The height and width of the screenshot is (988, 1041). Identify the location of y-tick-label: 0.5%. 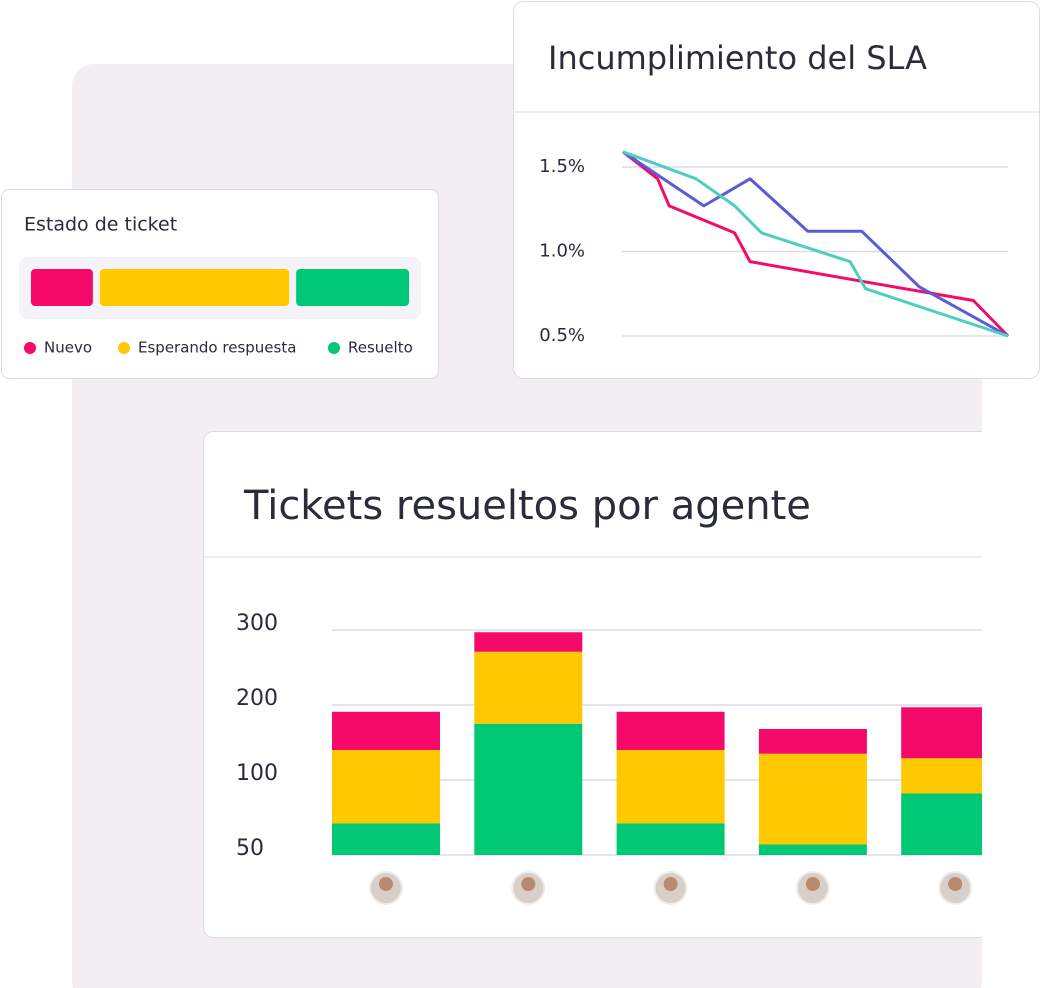
(562, 335).